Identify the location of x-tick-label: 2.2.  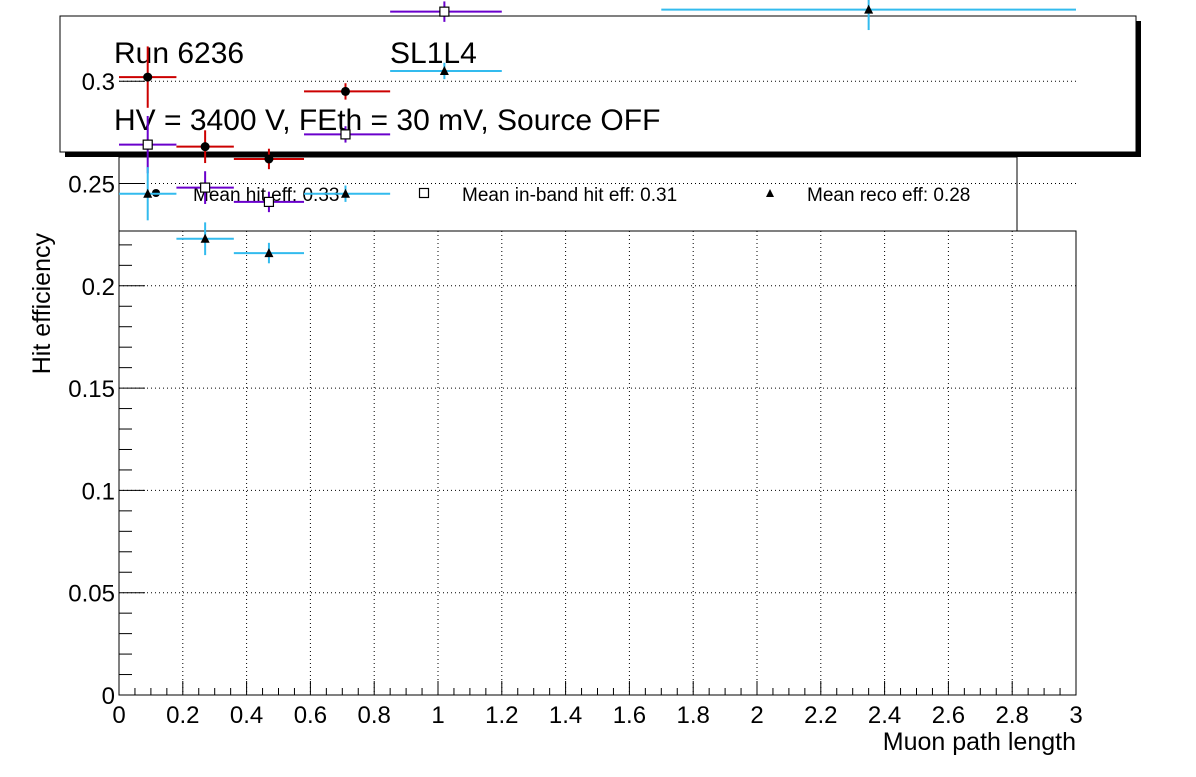
(820, 715).